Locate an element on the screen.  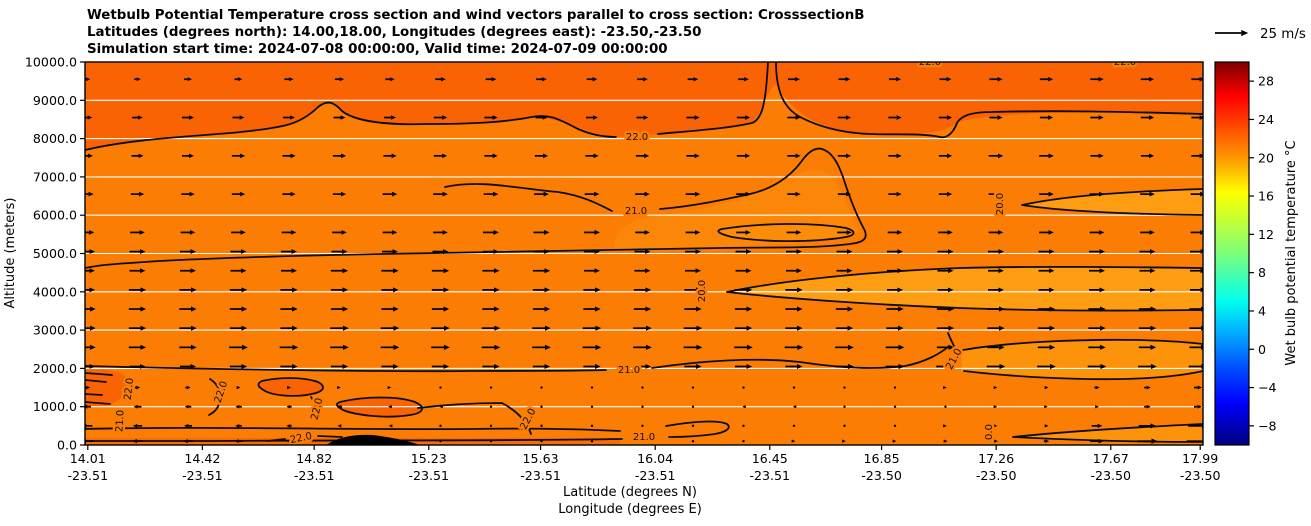
contour-line-22.0 is located at coordinates (290, 387).